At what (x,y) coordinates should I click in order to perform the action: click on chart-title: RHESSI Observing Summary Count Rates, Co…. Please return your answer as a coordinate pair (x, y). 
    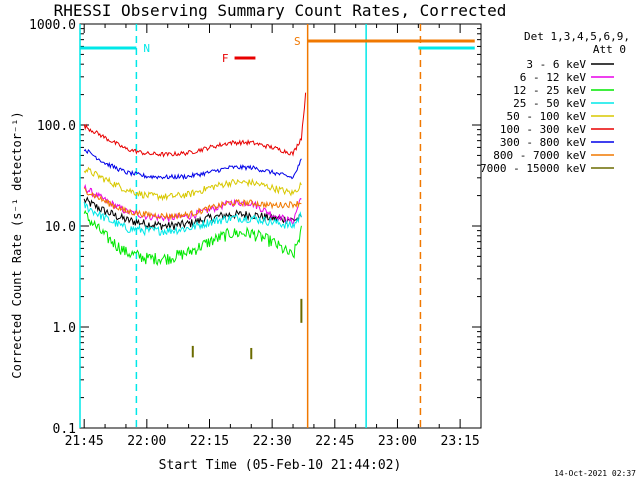
    Looking at the image, I should click on (280, 10).